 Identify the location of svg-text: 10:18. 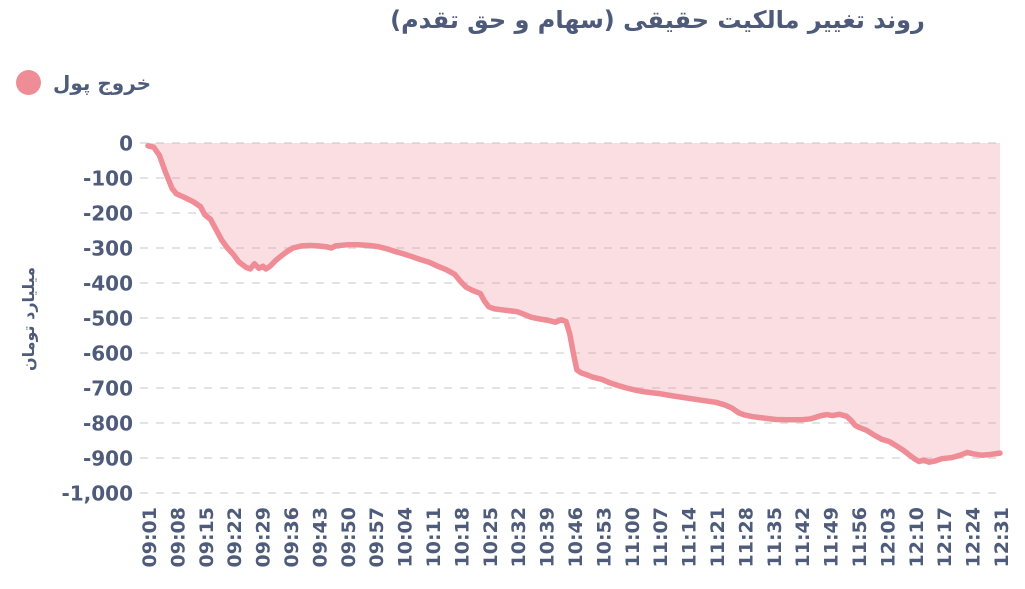
(462, 537).